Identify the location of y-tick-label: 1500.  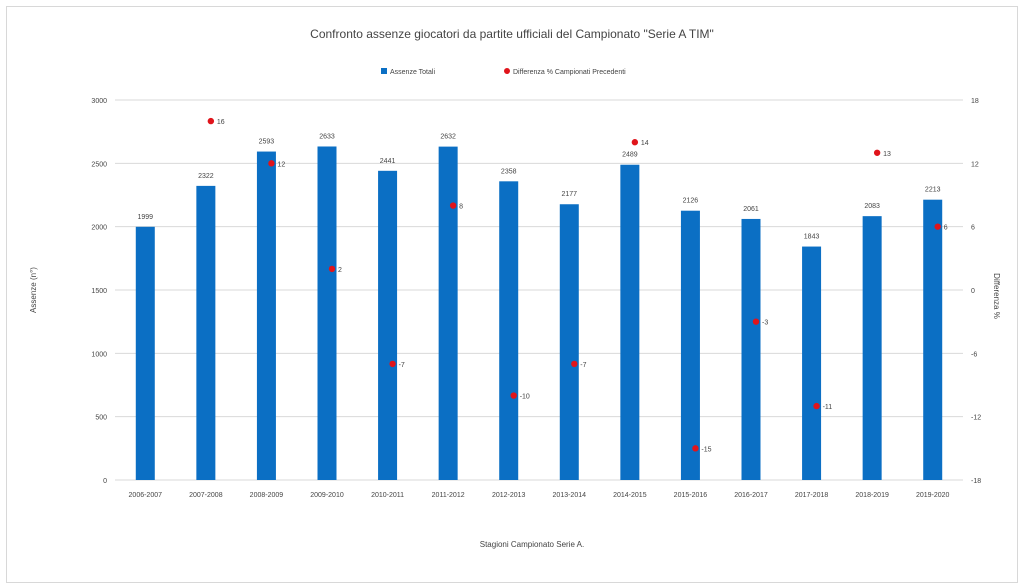
(99, 291).